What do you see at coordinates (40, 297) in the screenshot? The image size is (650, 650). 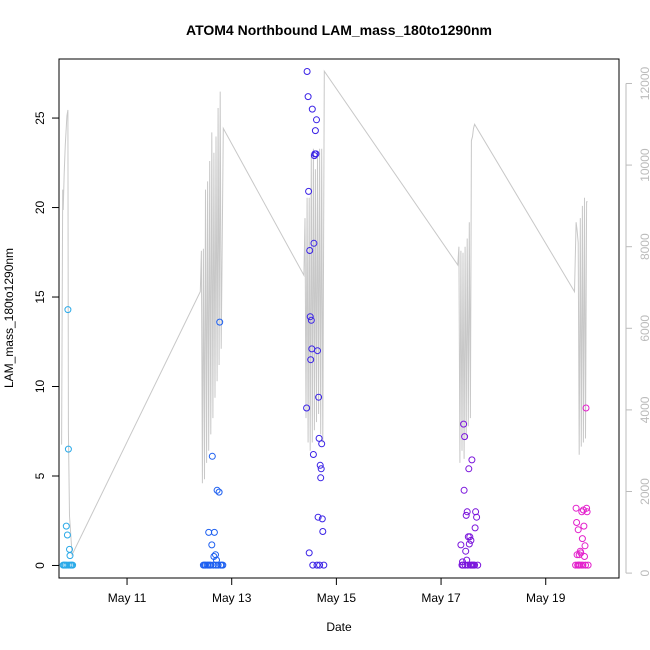 I see `y-tick-label: 15` at bounding box center [40, 297].